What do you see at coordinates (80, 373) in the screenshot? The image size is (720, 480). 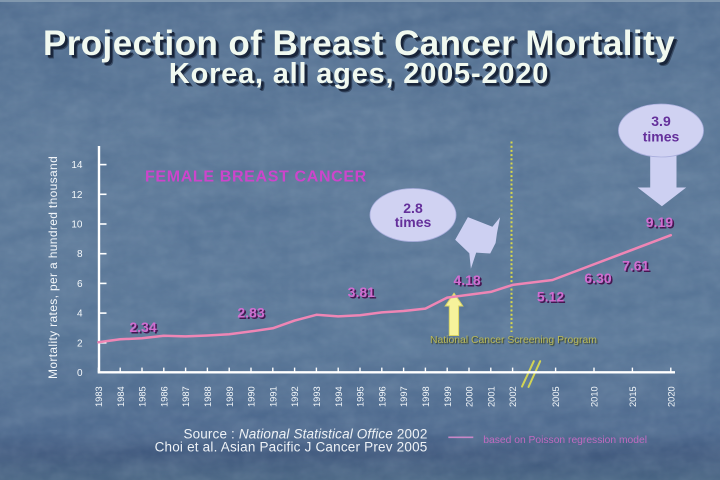 I see `svg-text: 0` at bounding box center [80, 373].